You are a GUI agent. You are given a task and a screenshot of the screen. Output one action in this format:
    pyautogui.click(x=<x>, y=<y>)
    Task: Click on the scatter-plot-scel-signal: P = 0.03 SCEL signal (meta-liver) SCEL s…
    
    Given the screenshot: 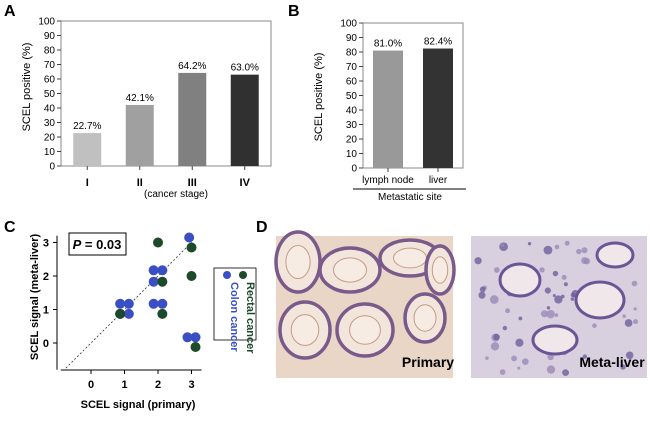 What is the action you would take?
    pyautogui.click(x=143, y=321)
    